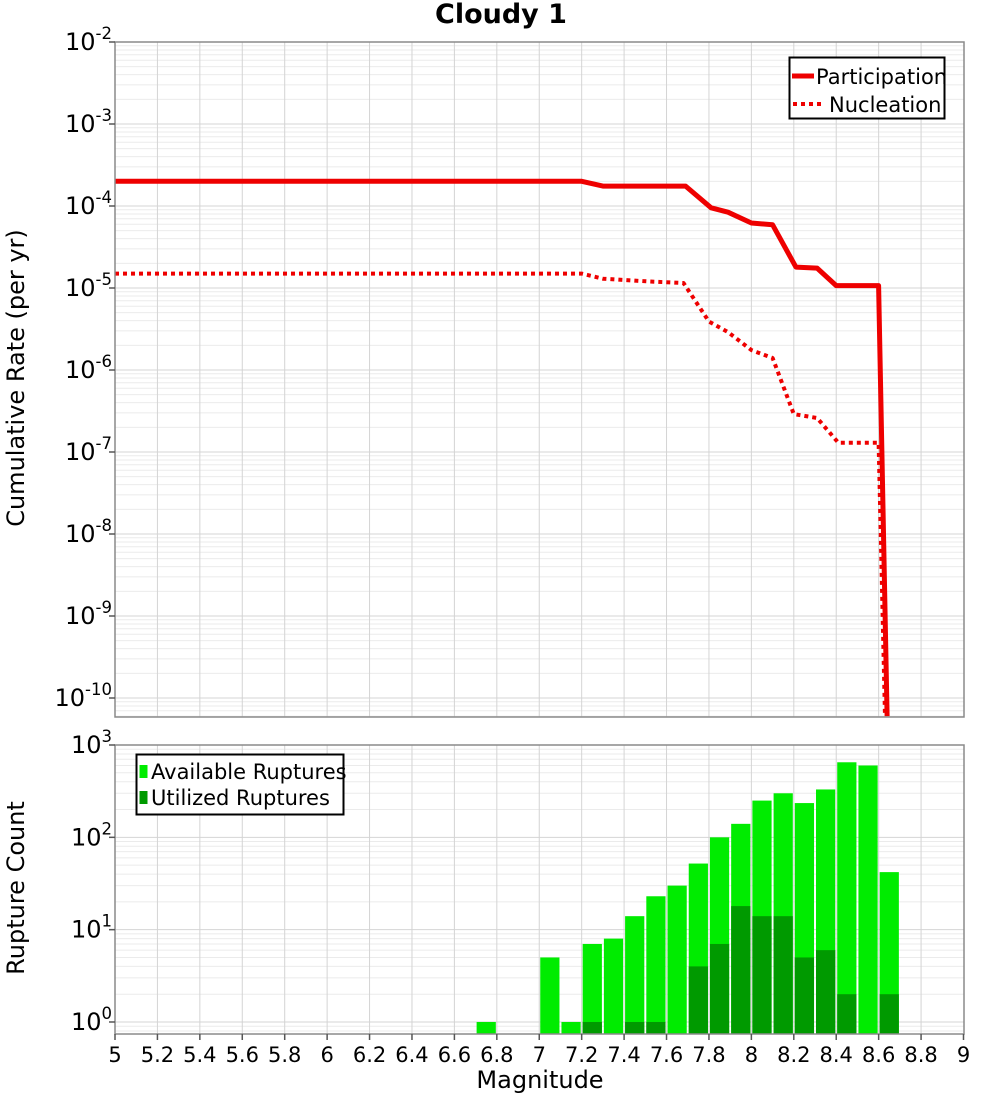 The width and height of the screenshot is (1000, 1100). What do you see at coordinates (885, 105) in the screenshot?
I see `legend-label-nucleation: Nucleation` at bounding box center [885, 105].